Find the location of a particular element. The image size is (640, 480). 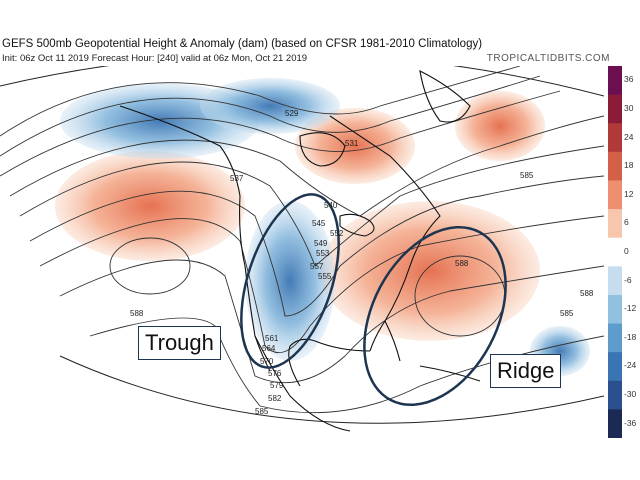

colorbar-tick-label: -24 is located at coordinates (630, 365).